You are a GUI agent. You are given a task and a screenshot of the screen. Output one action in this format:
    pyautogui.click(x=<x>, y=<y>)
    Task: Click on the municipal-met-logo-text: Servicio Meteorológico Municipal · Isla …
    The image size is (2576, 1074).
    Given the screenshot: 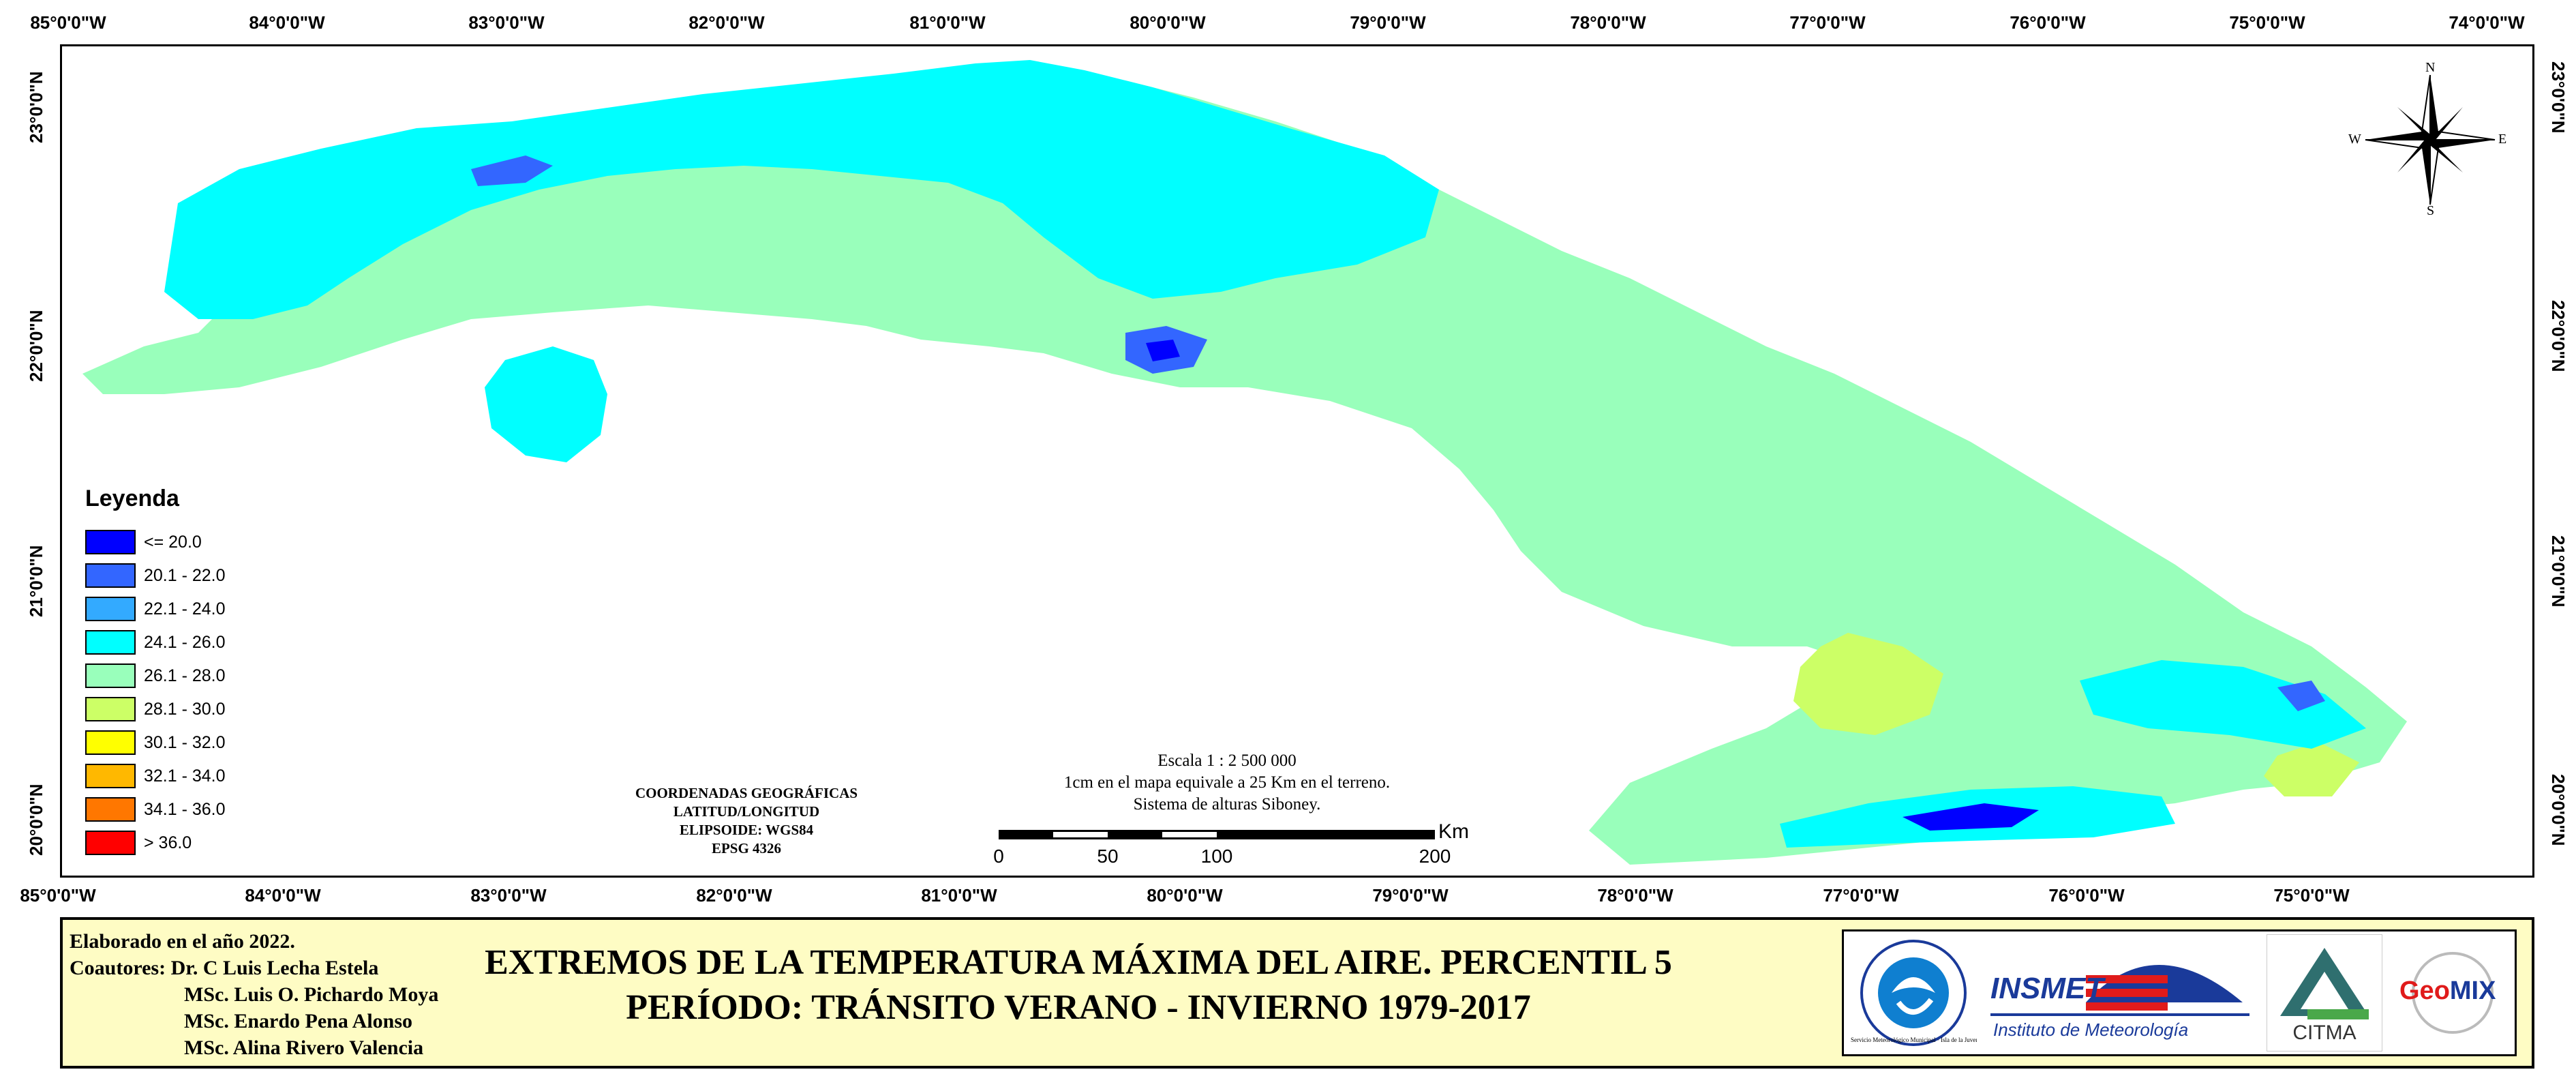 What is the action you would take?
    pyautogui.click(x=1914, y=1039)
    